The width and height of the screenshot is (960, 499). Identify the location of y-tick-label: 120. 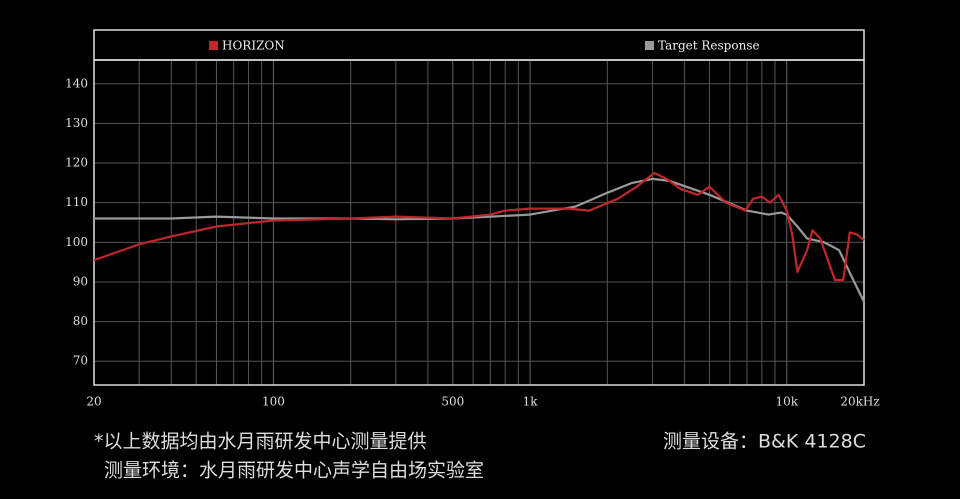
(76, 163).